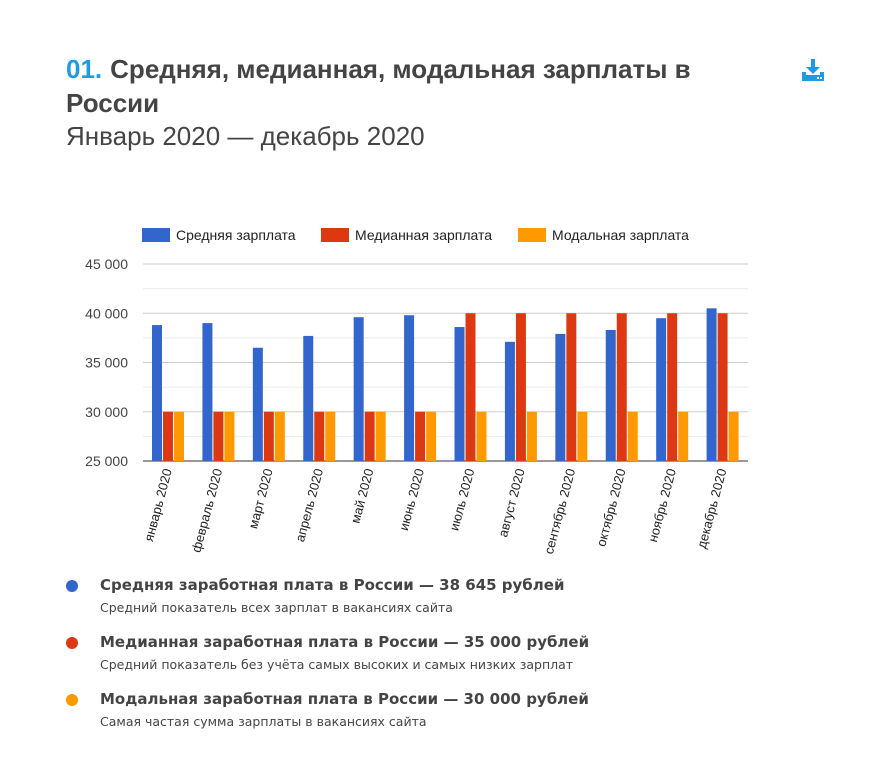  I want to click on download-icon, so click(813, 70).